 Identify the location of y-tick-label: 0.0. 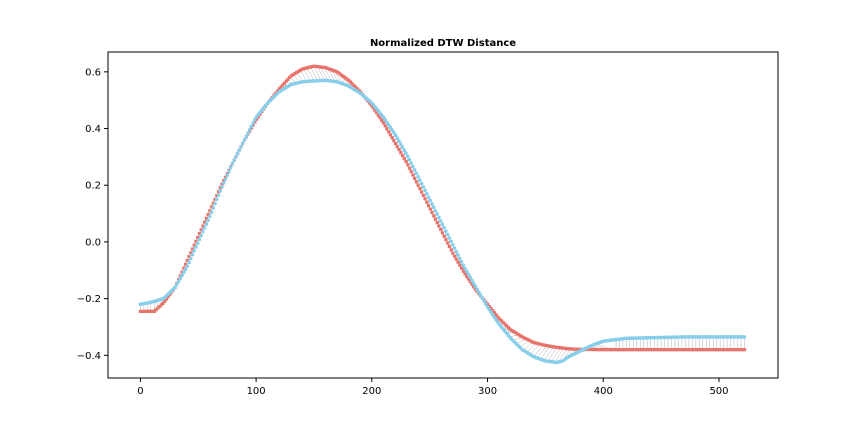
(93, 242).